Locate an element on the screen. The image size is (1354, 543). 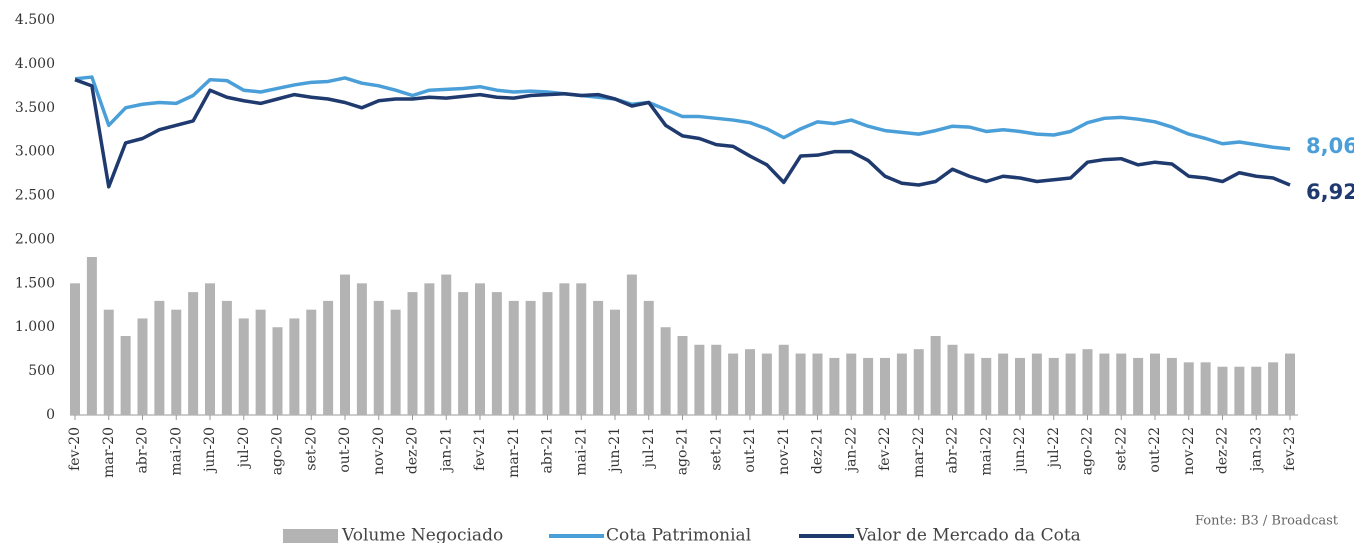
x-tick-label: mai-22 is located at coordinates (986, 451).